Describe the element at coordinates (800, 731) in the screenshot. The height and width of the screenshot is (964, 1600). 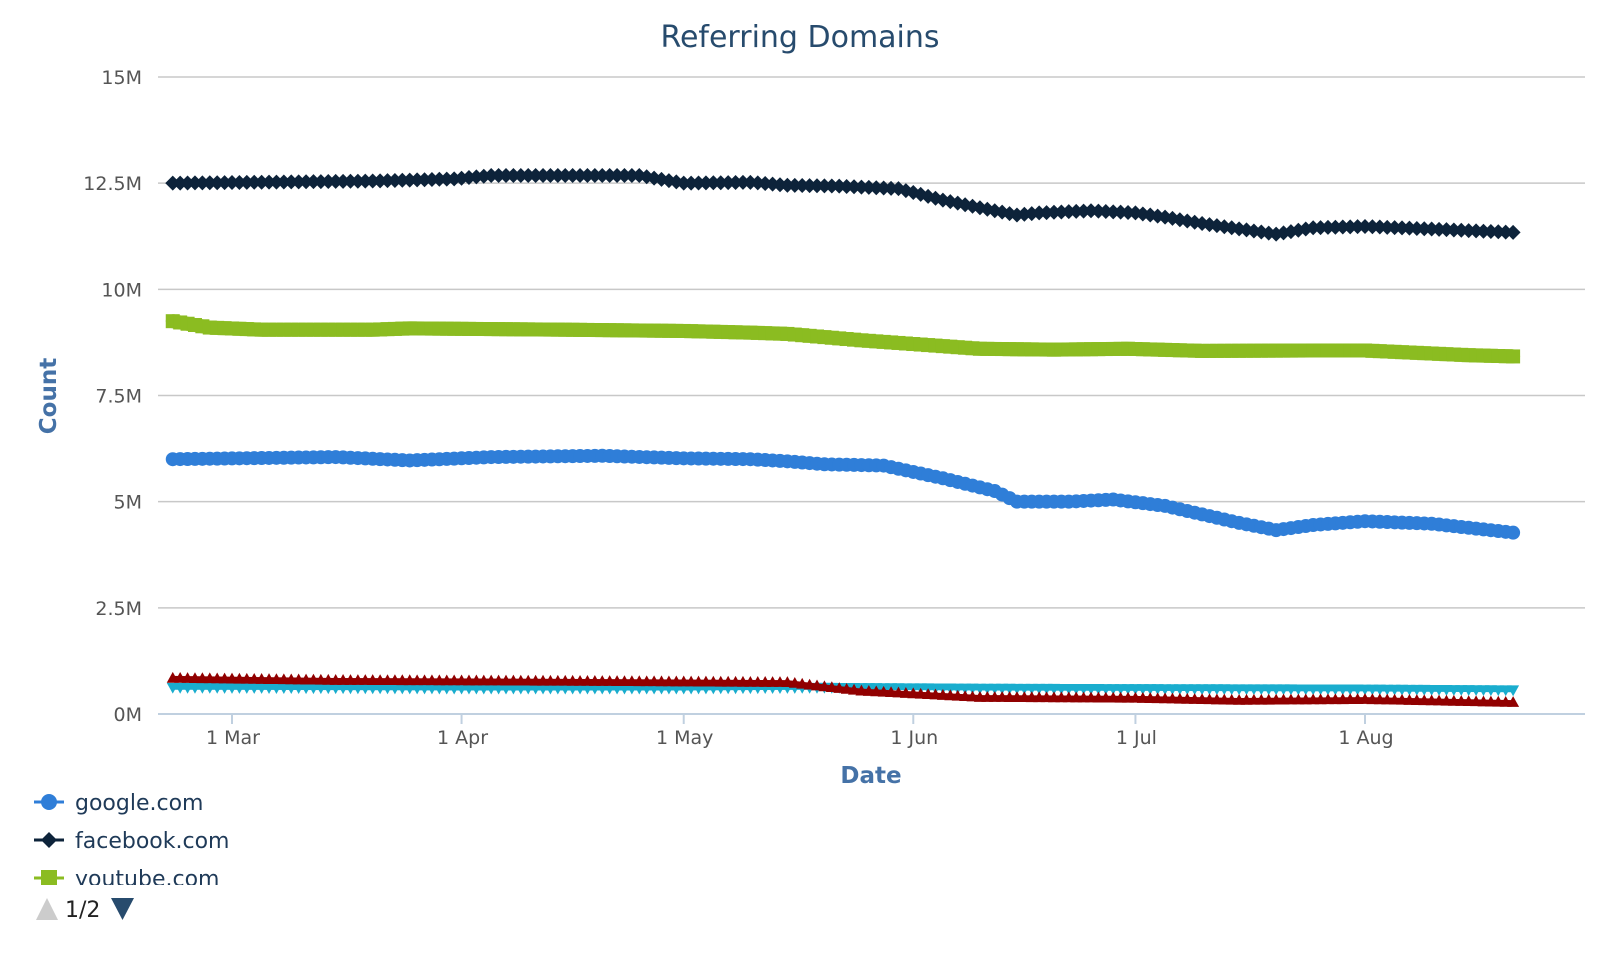
I see `x-axis-ticks: 1 Mar 1 Apr 1 May 1 Jun 1 Jul 1 Aug` at that location.